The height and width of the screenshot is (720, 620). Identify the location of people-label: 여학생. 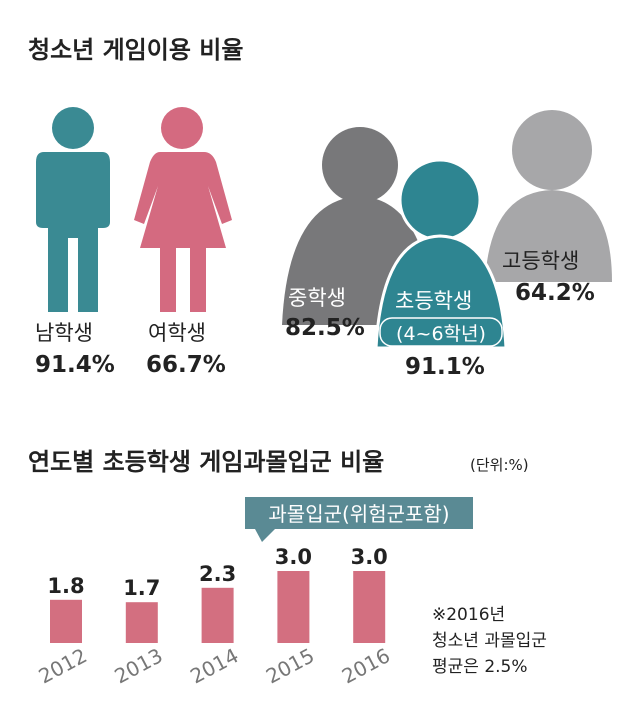
(177, 333).